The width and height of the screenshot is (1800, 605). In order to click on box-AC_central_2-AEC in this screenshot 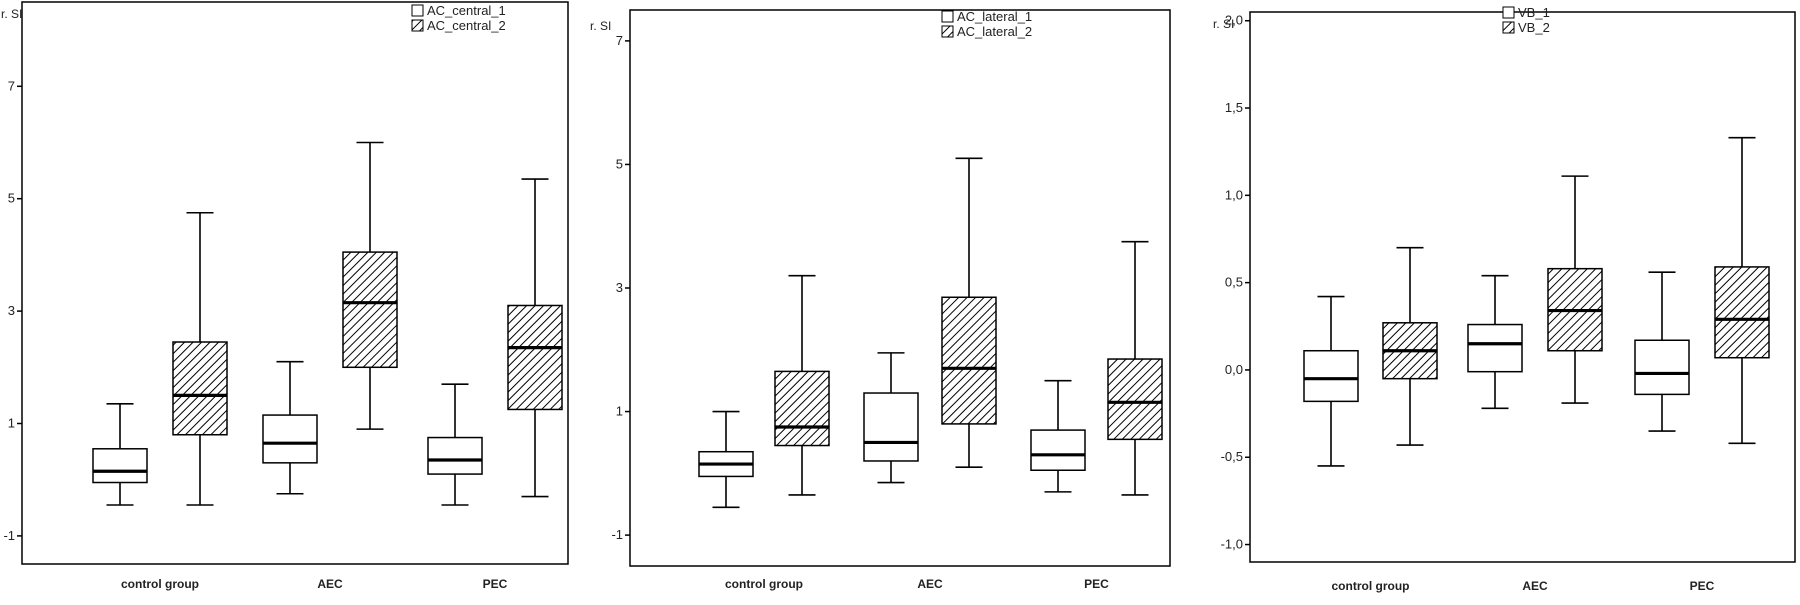, I will do `click(370, 285)`.